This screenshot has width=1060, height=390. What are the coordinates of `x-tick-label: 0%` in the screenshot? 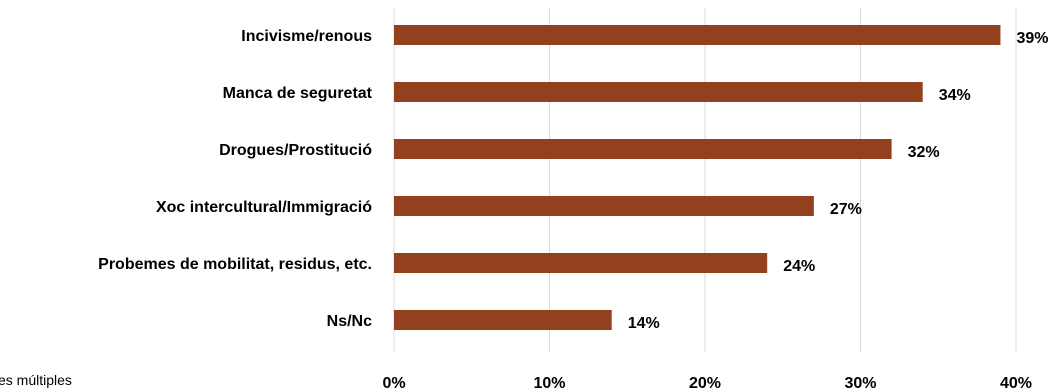 It's located at (393, 382).